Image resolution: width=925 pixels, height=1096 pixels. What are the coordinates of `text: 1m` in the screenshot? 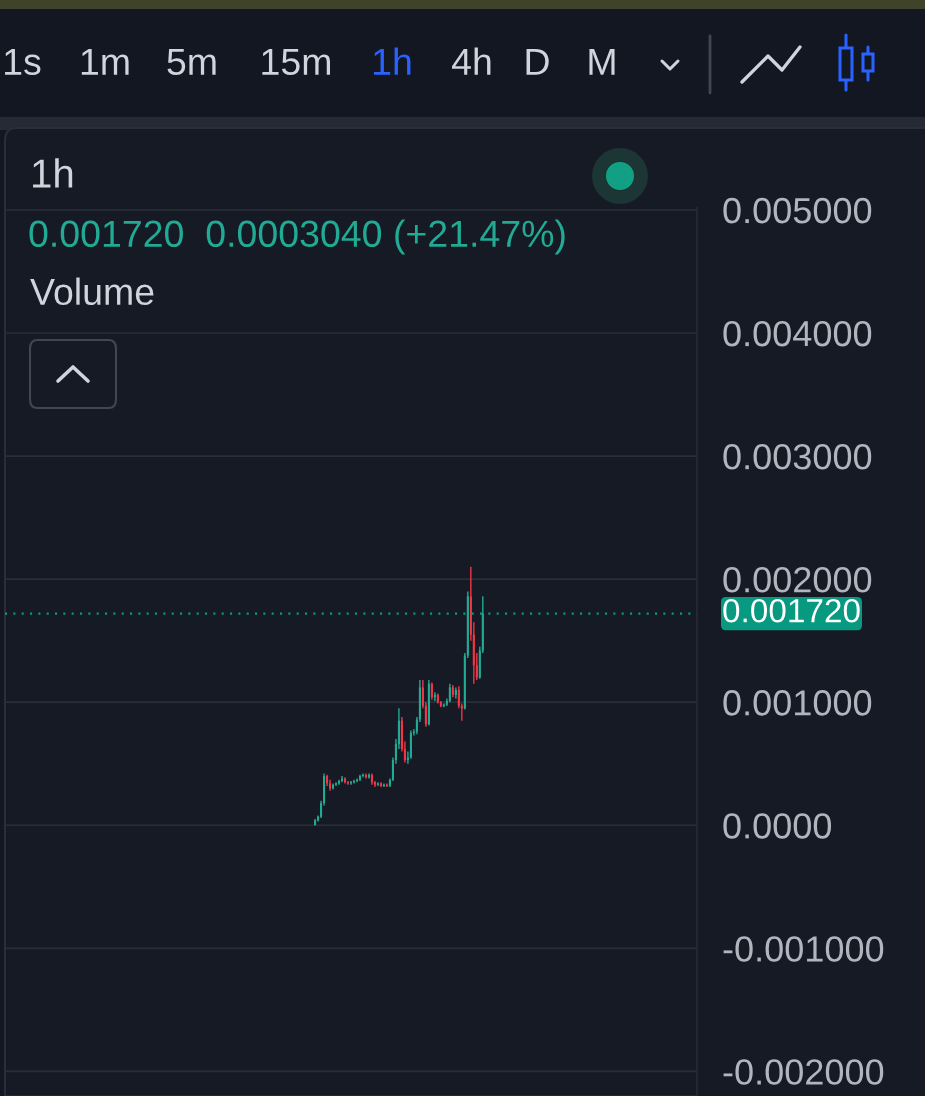 It's located at (105, 61).